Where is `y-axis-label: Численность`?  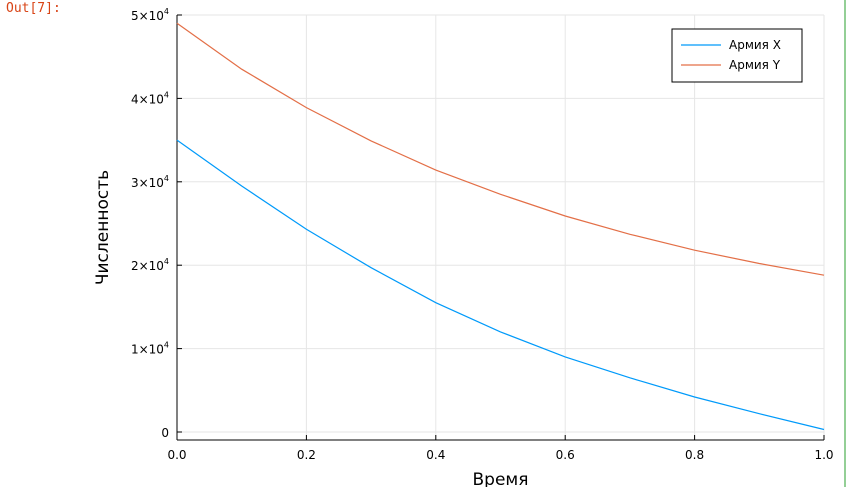 y-axis-label: Численность is located at coordinates (103, 227).